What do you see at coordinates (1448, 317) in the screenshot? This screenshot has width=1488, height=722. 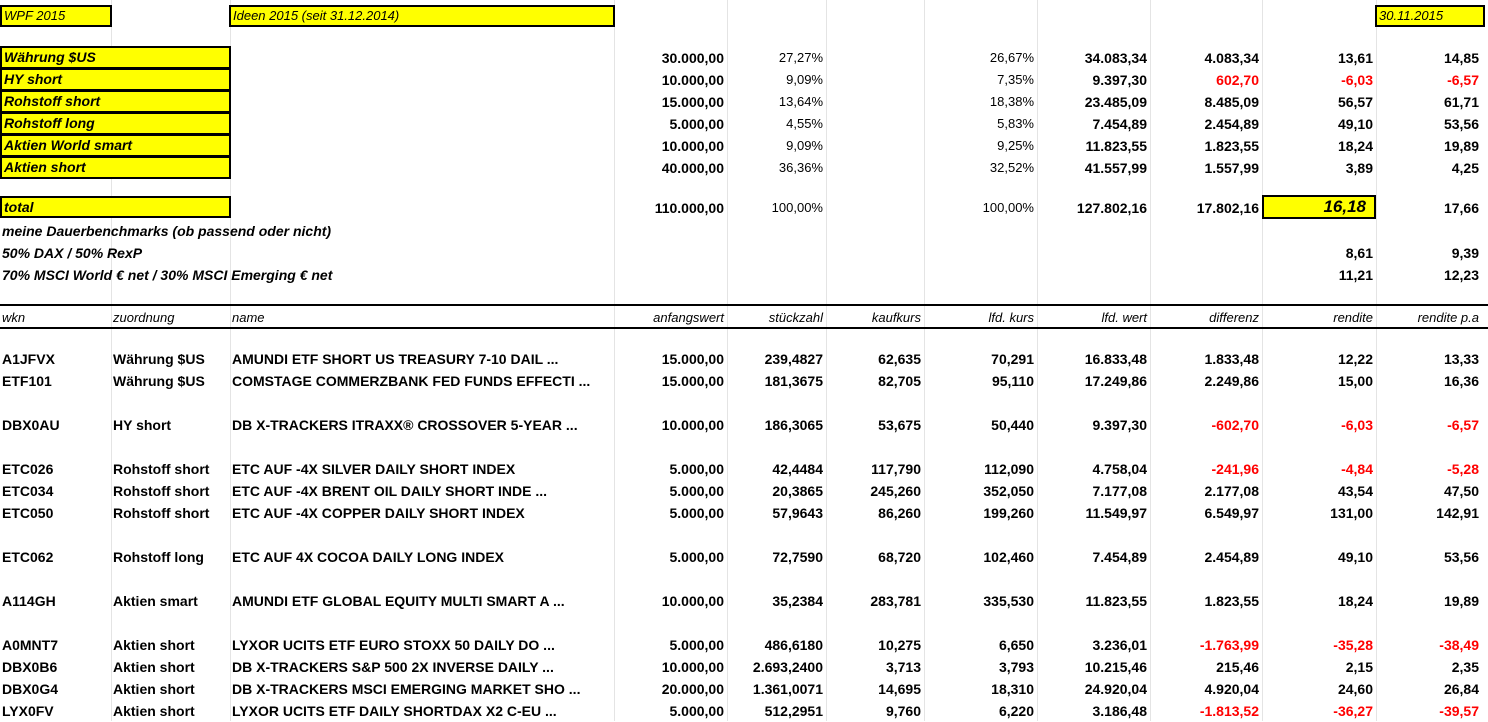 I see `col-rendite-pa: rendite p.a` at bounding box center [1448, 317].